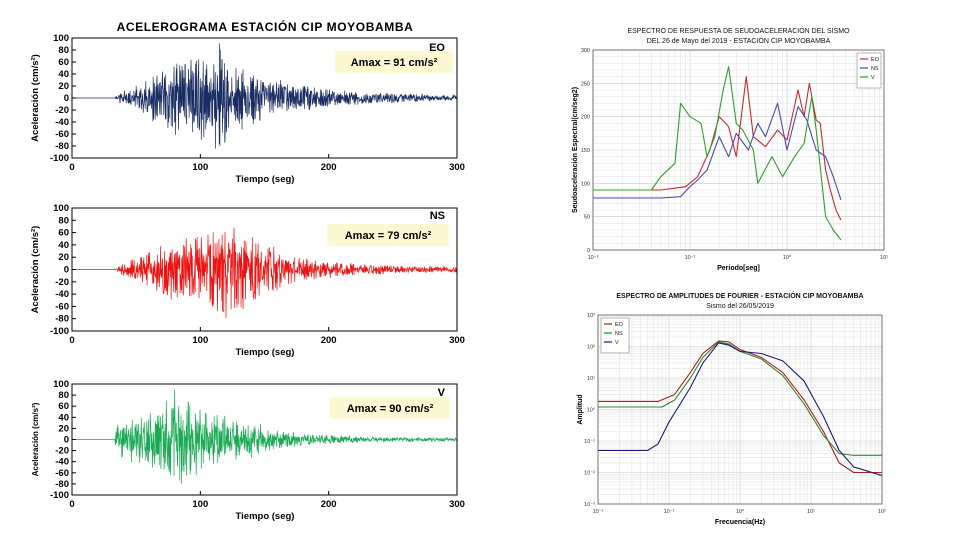 This screenshot has height=539, width=960. Describe the element at coordinates (591, 348) in the screenshot. I see `y-tick-label: 10²` at that location.